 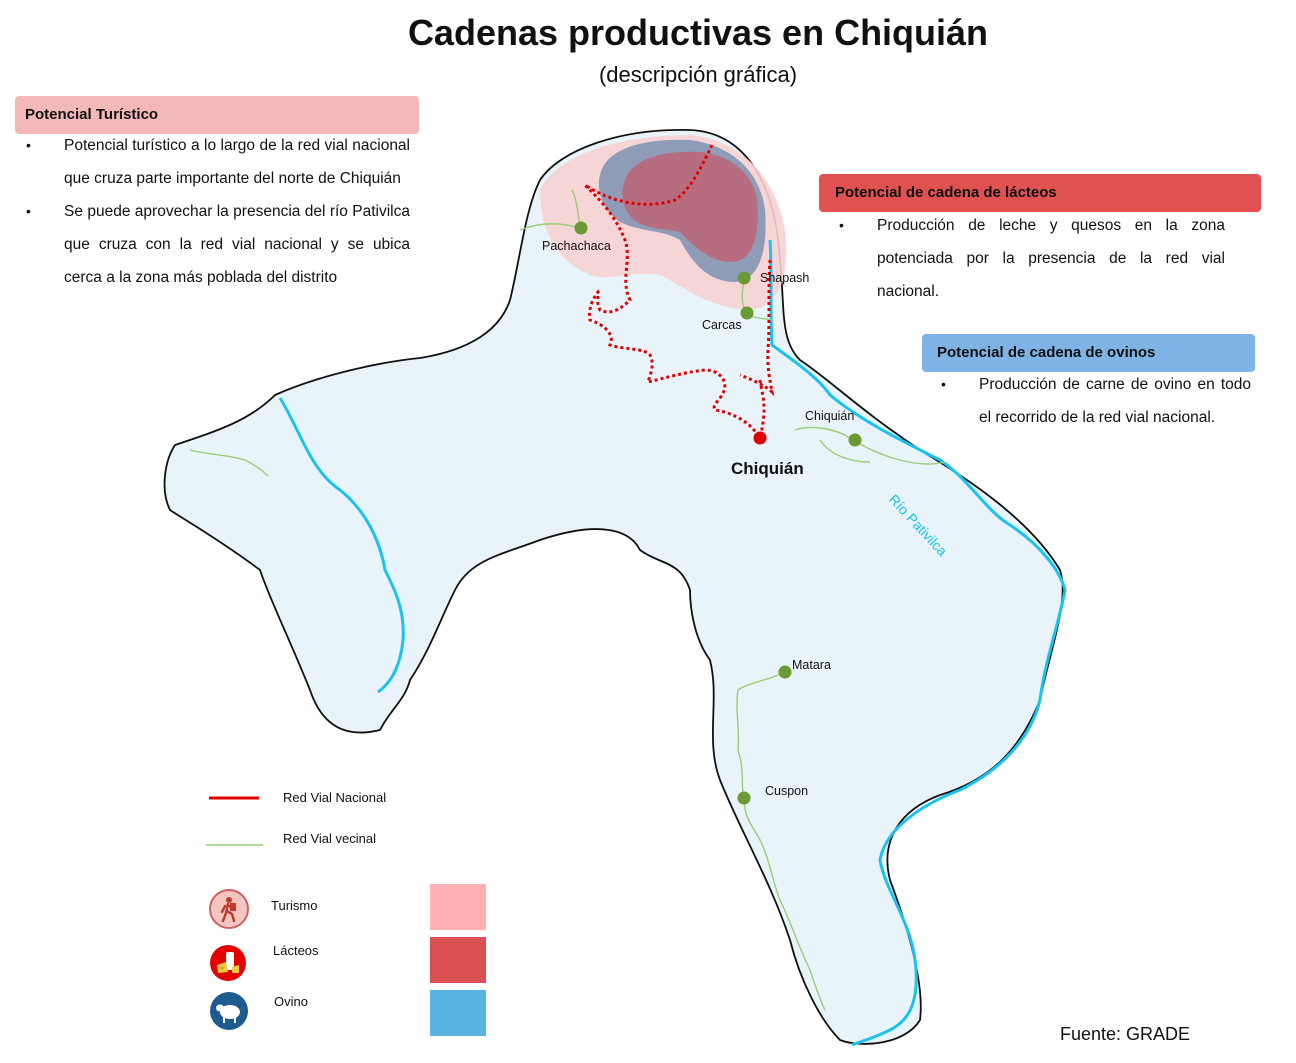 What do you see at coordinates (458, 1013) in the screenshot?
I see `legend-swatch-ovino` at bounding box center [458, 1013].